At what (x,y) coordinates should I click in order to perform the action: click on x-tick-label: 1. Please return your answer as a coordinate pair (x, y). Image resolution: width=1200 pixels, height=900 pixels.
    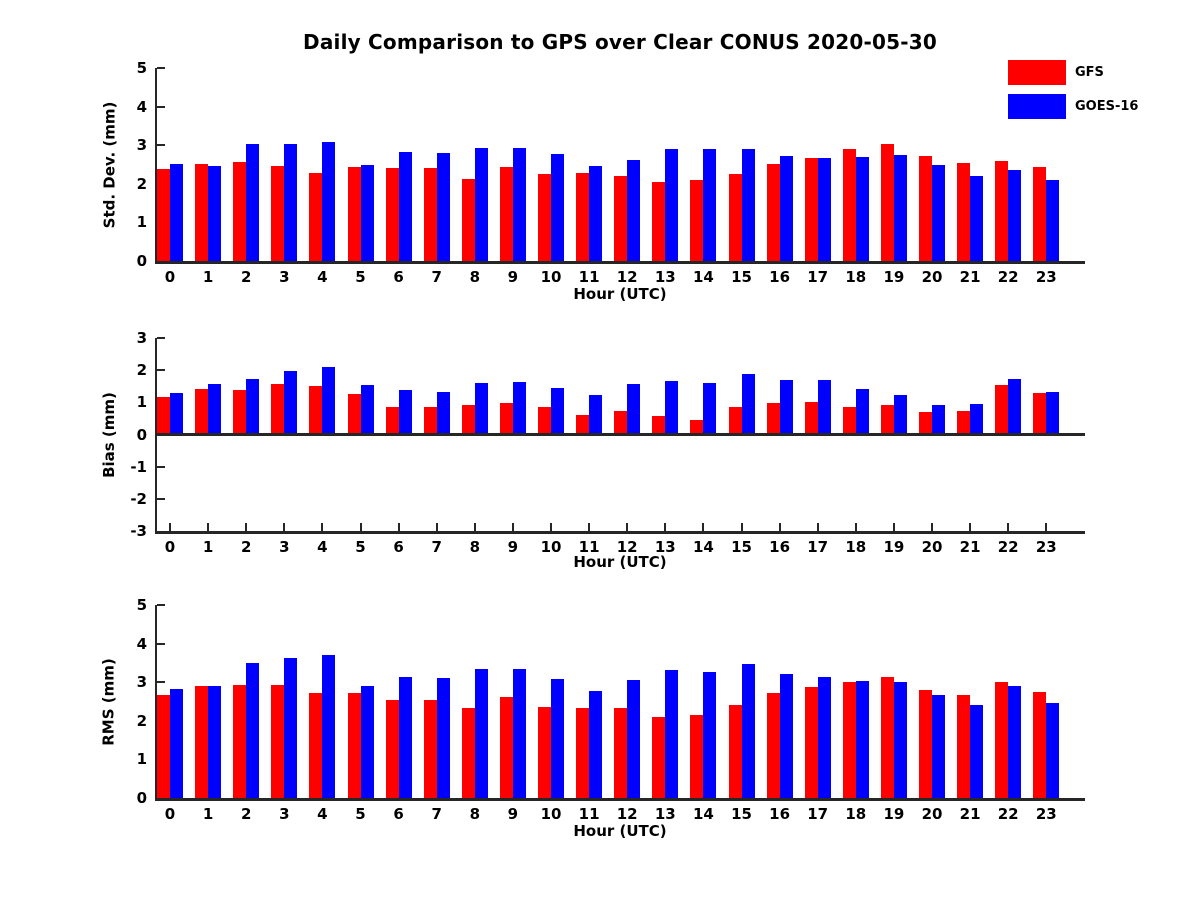
    Looking at the image, I should click on (208, 277).